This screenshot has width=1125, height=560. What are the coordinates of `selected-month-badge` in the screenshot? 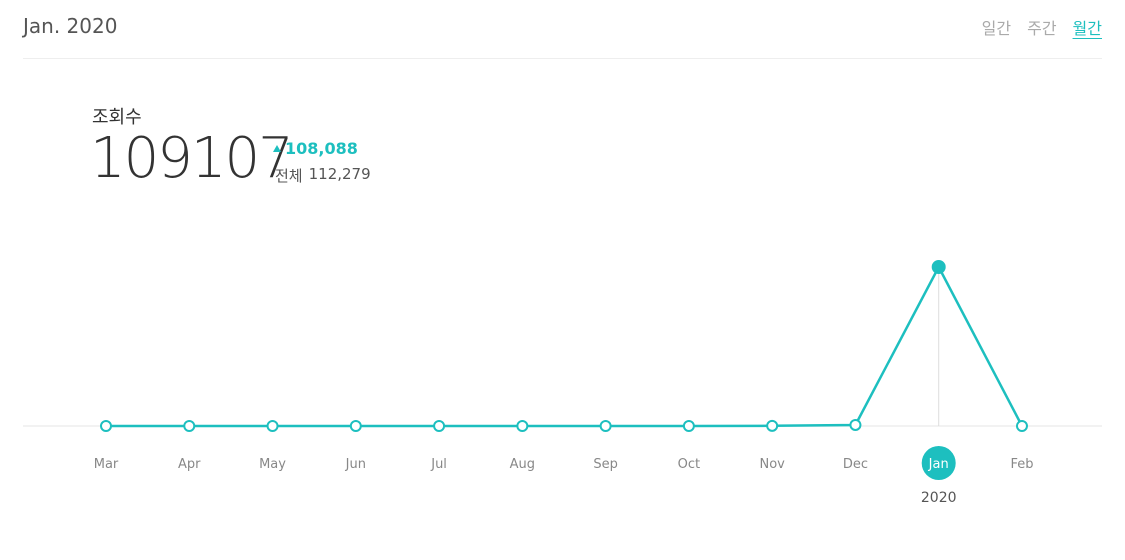 It's located at (938, 463).